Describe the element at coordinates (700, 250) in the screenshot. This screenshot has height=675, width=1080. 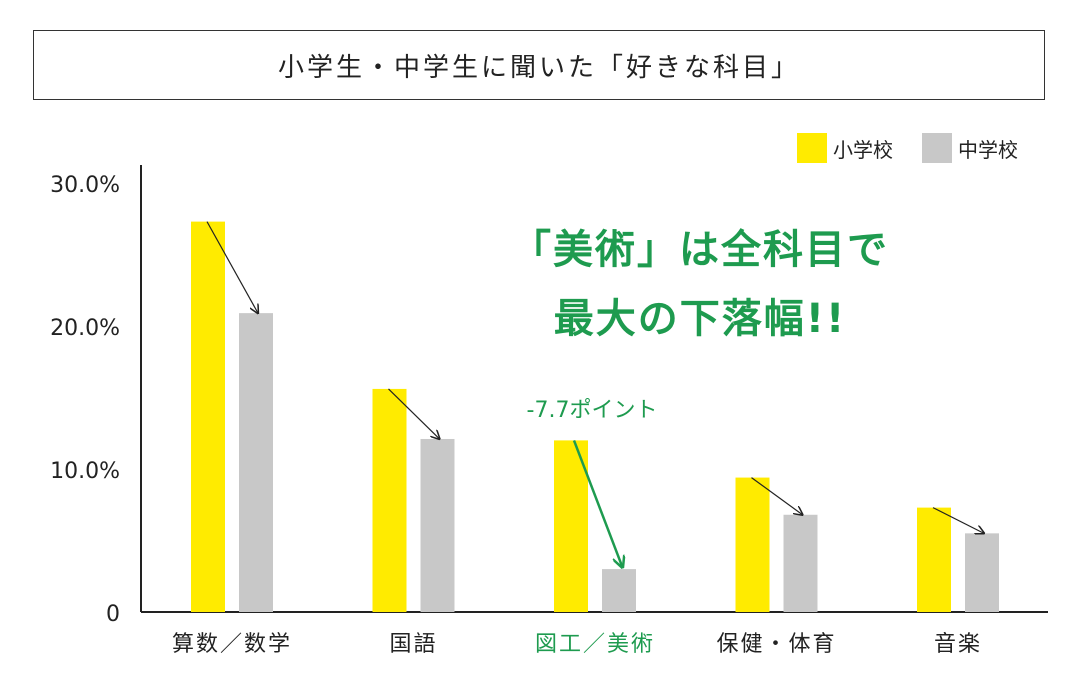
I see `annotation-headline-line1: 「美術」は全科目で` at that location.